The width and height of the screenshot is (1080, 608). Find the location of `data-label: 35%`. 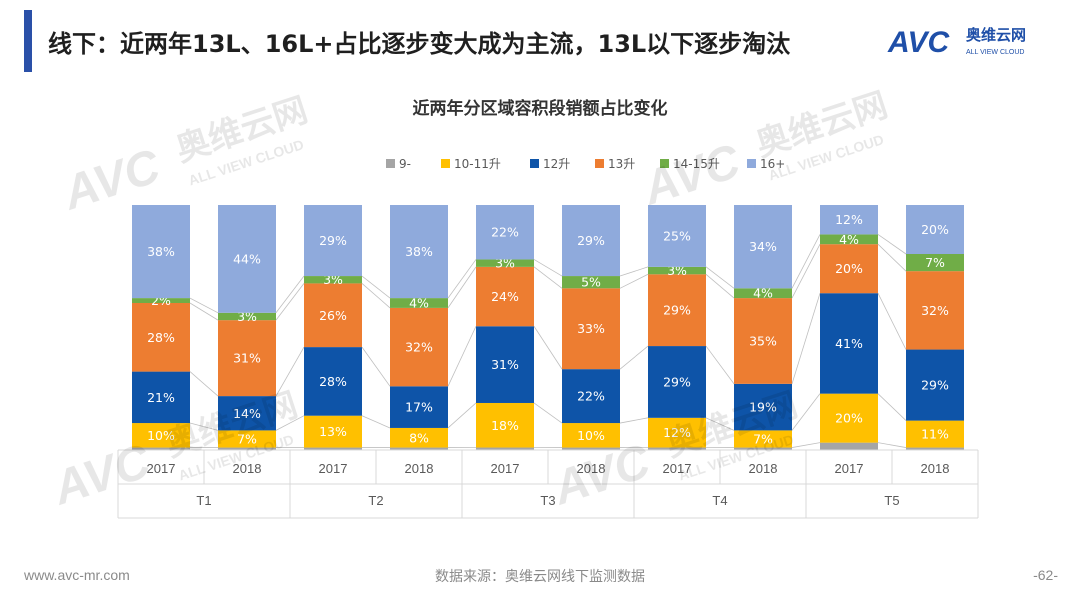

data-label: 35% is located at coordinates (763, 340).